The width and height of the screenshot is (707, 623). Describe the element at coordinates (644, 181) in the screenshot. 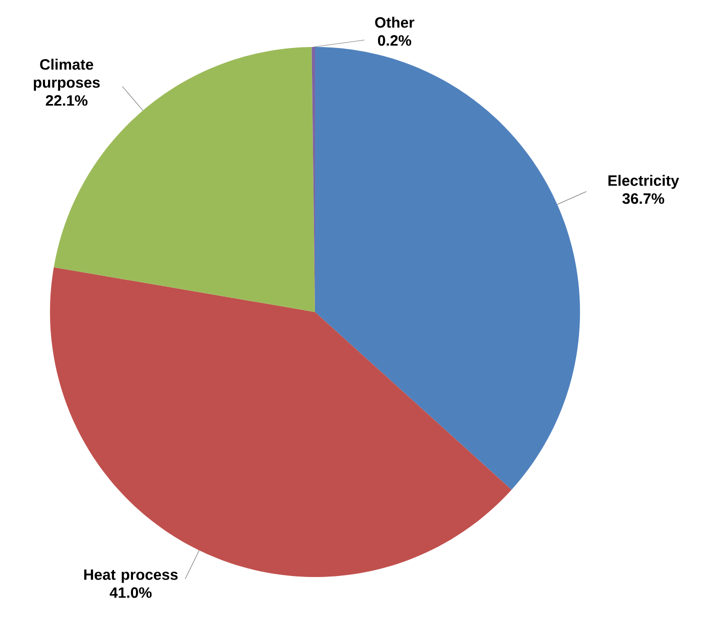

I see `slice-label: Electricity` at that location.